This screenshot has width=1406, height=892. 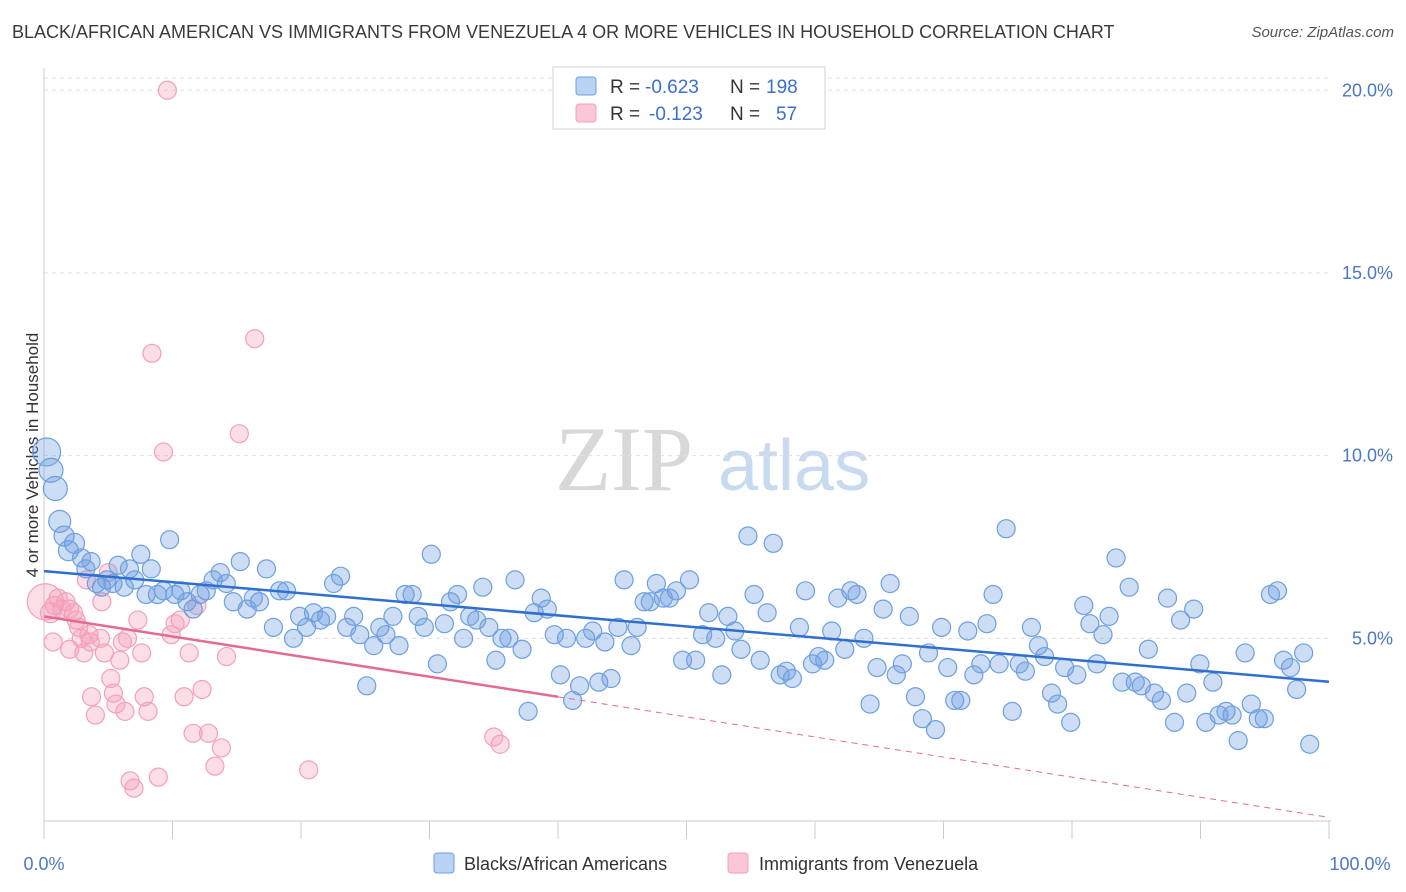 I want to click on legend-pink-swatch, so click(x=586, y=113).